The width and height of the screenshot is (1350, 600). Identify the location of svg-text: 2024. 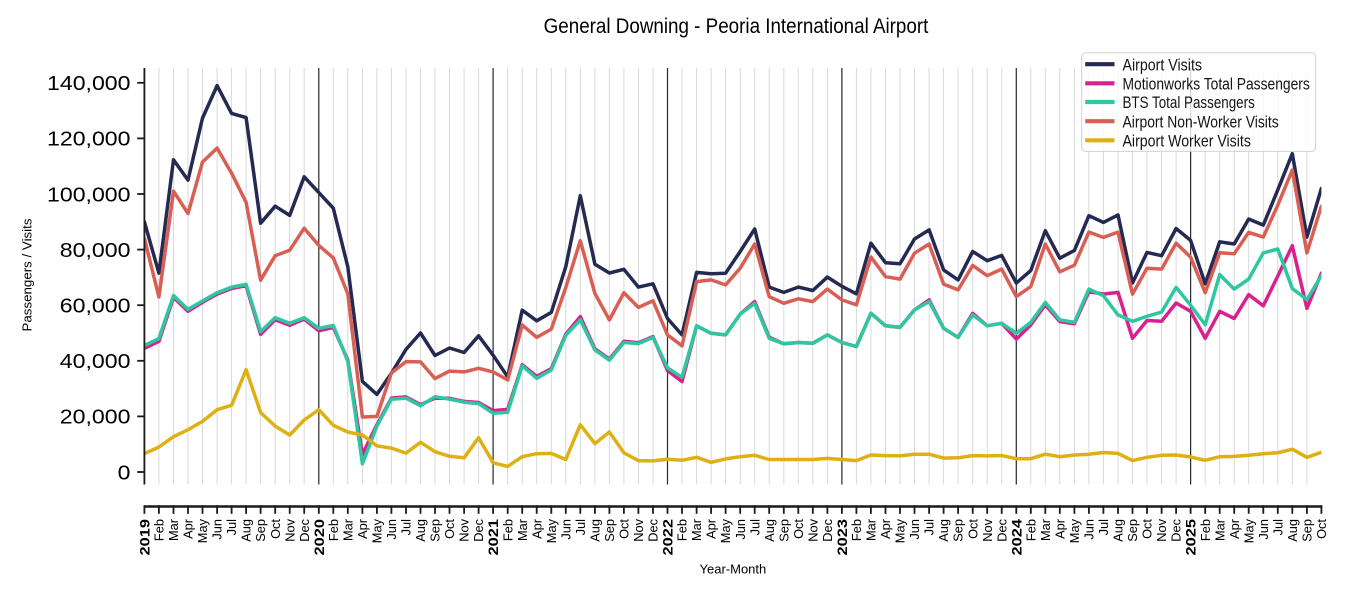
(1016, 537).